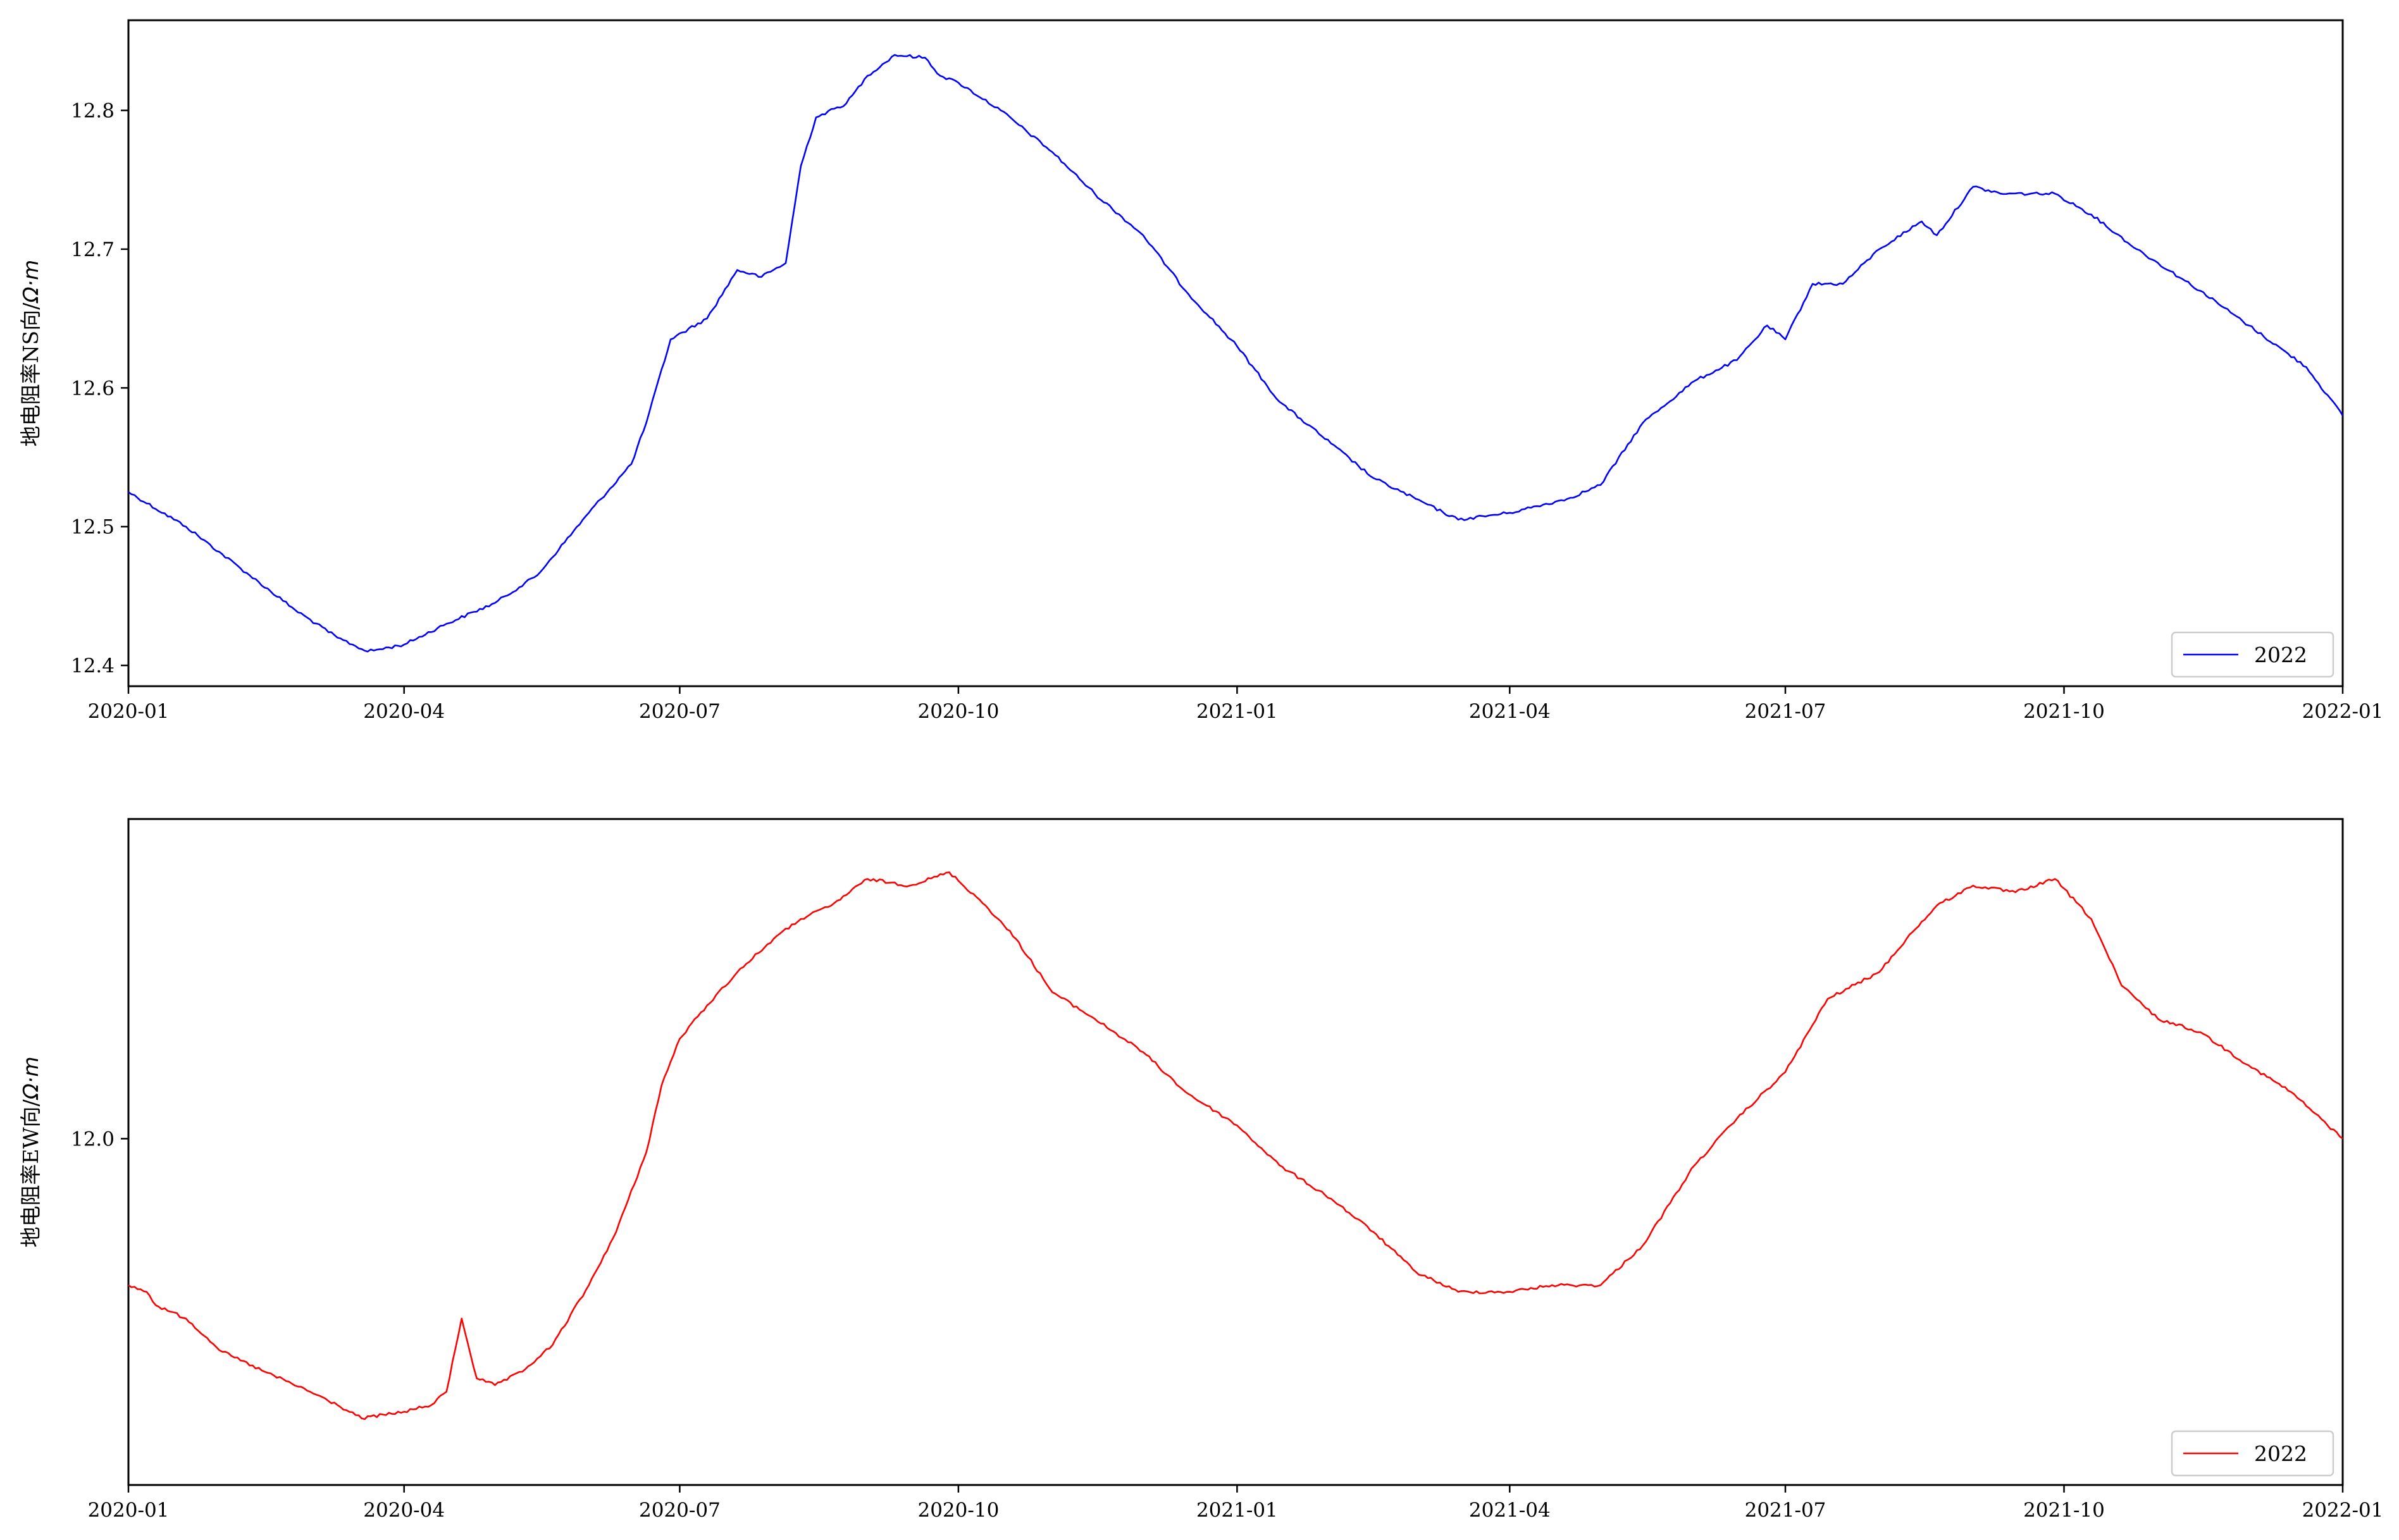  I want to click on y-tick-label-ns: 12.6, so click(93, 388).